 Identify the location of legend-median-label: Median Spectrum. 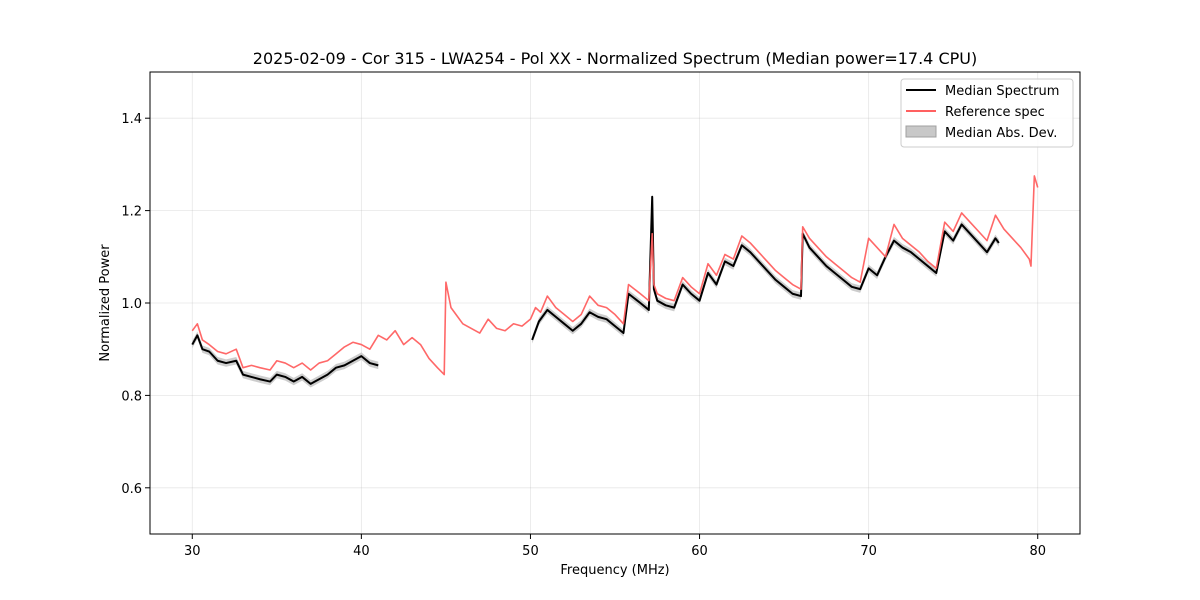
(1002, 91).